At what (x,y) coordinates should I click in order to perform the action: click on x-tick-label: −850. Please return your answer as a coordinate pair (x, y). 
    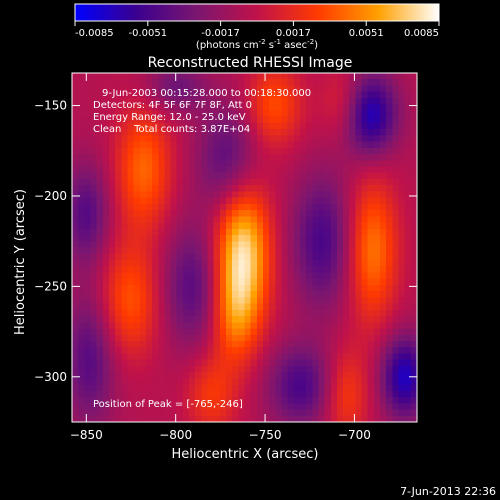
    Looking at the image, I should click on (86, 435).